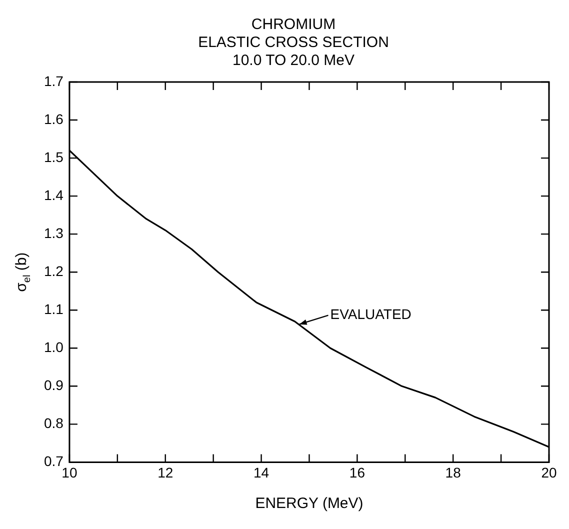 This screenshot has height=529, width=569. Describe the element at coordinates (54, 308) in the screenshot. I see `y-tick-label: 1.1` at that location.